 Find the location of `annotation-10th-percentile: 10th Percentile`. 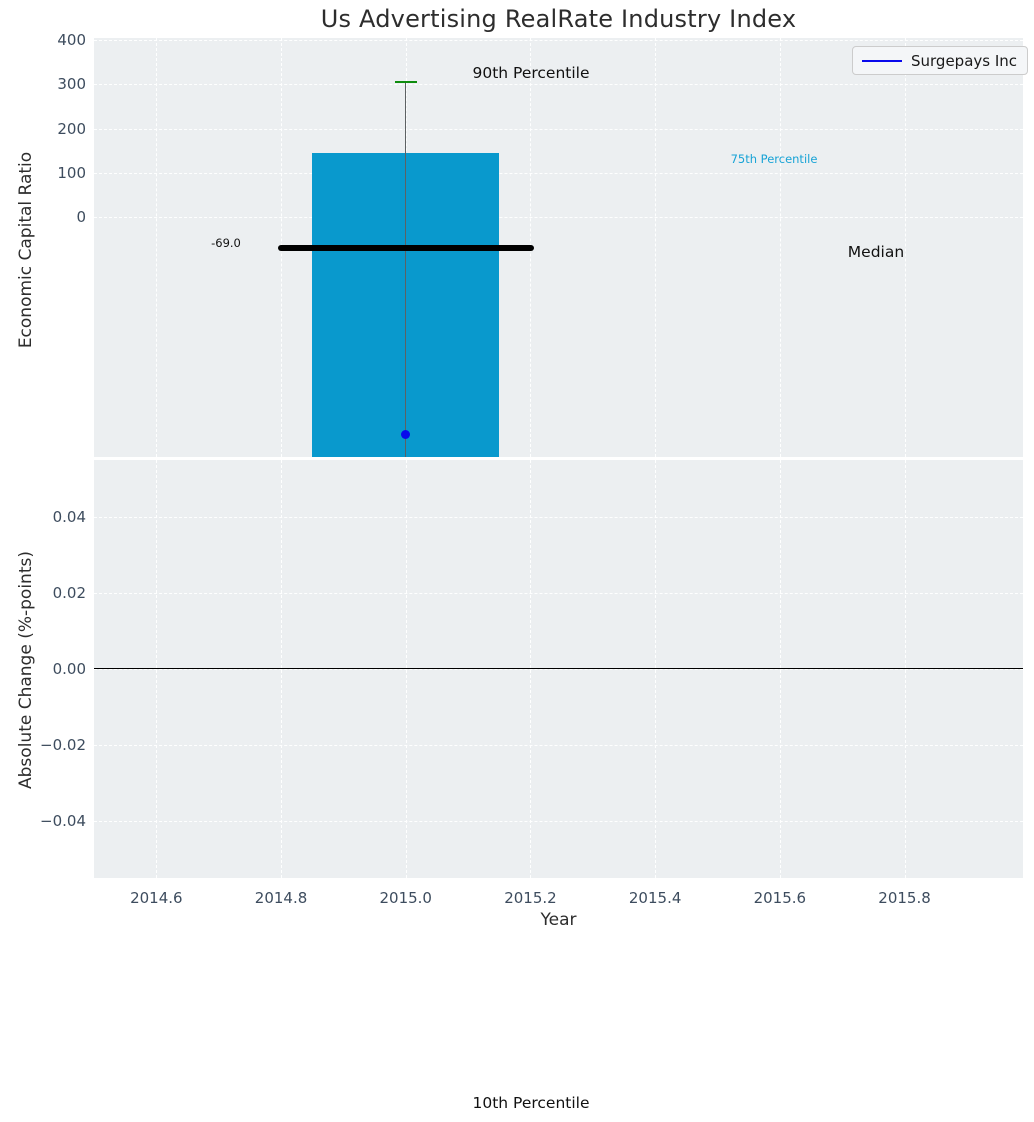

annotation-10th-percentile: 10th Percentile is located at coordinates (531, 1103).